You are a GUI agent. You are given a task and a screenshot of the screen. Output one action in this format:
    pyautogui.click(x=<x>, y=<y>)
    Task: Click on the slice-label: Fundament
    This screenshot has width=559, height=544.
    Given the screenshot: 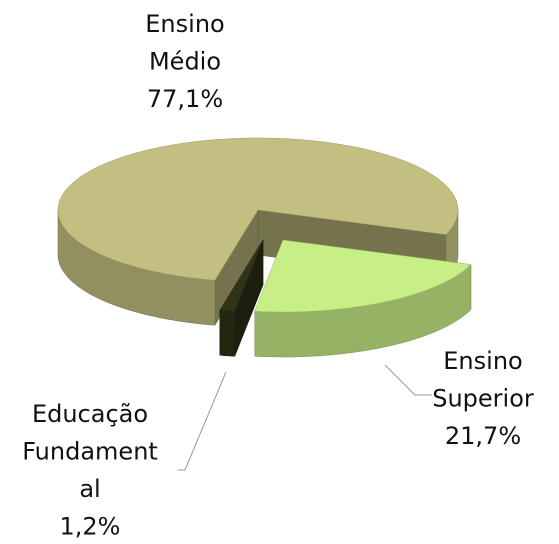 What is the action you would take?
    pyautogui.click(x=90, y=452)
    